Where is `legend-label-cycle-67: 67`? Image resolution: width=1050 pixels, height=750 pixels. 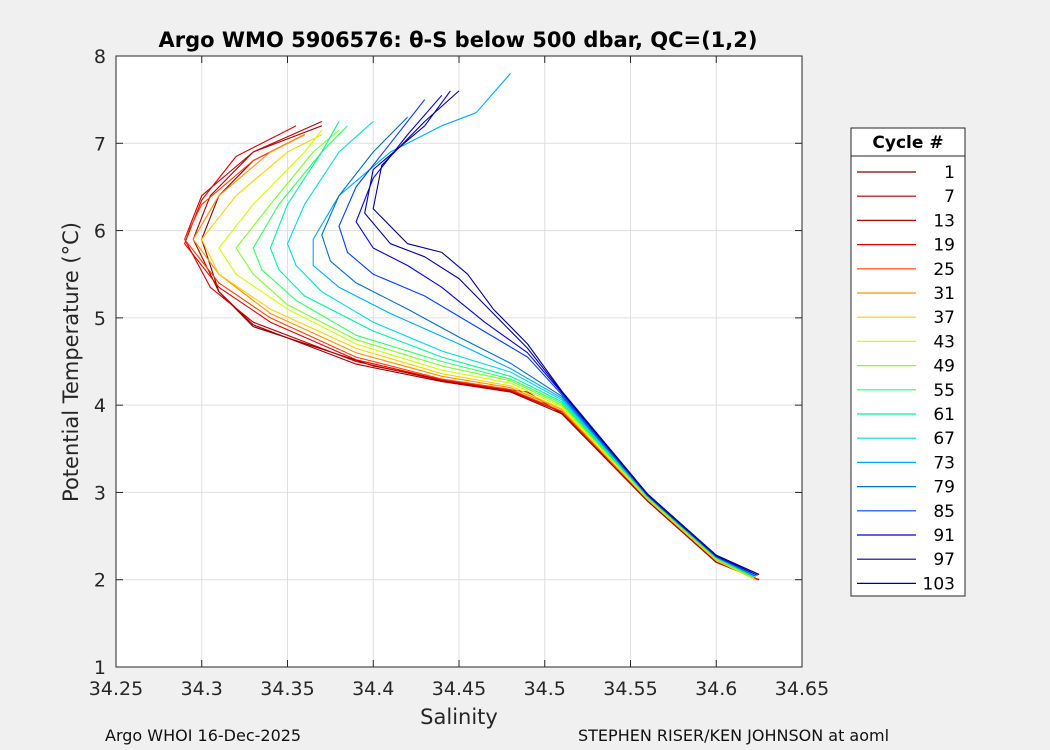 legend-label-cycle-67: 67 is located at coordinates (944, 439).